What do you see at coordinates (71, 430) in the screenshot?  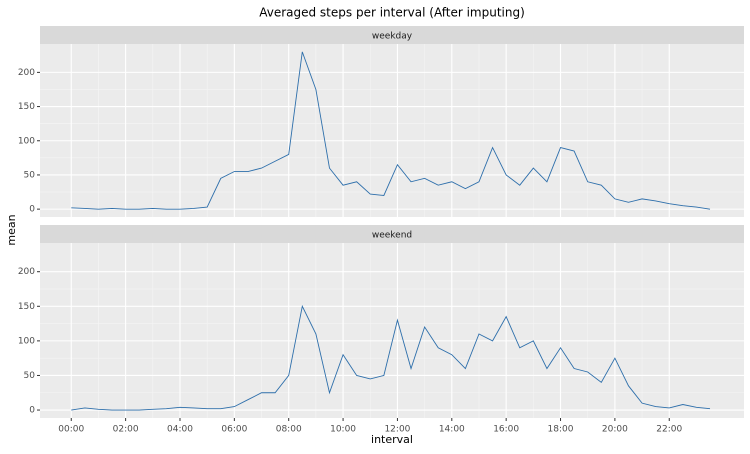 I see `x-tick-label: 00:00` at bounding box center [71, 430].